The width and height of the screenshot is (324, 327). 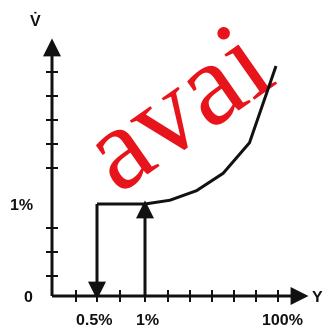 What do you see at coordinates (21, 205) in the screenshot?
I see `y-tick-label-1pct: 1%` at bounding box center [21, 205].